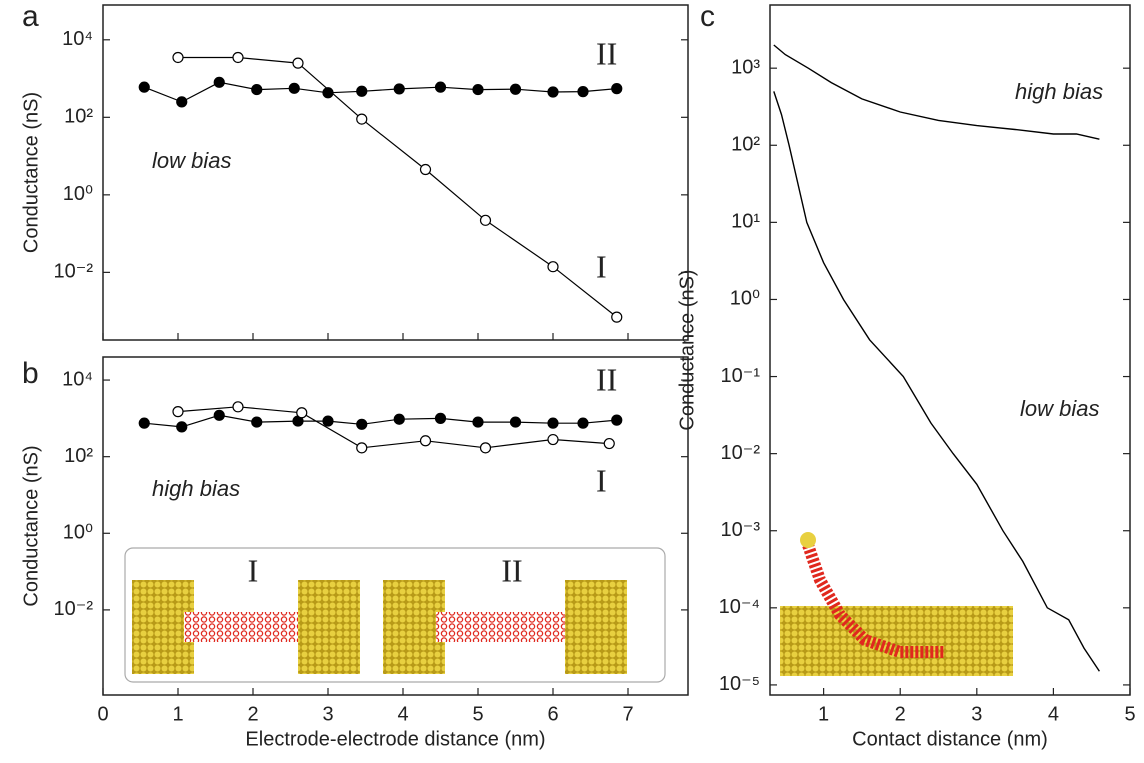  I want to click on series-label: low bias, so click(1059, 408).